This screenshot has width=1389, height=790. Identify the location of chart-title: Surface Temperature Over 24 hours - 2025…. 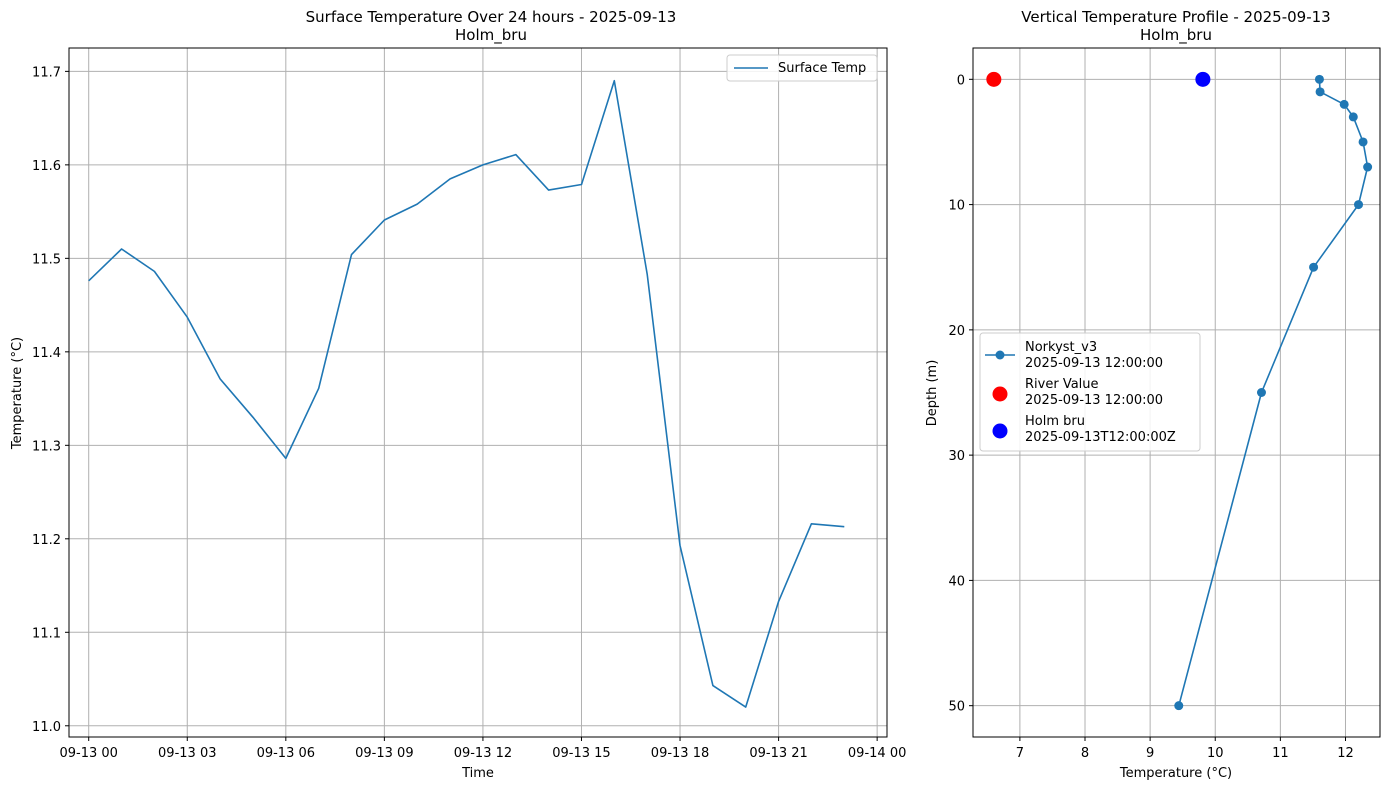
(491, 17).